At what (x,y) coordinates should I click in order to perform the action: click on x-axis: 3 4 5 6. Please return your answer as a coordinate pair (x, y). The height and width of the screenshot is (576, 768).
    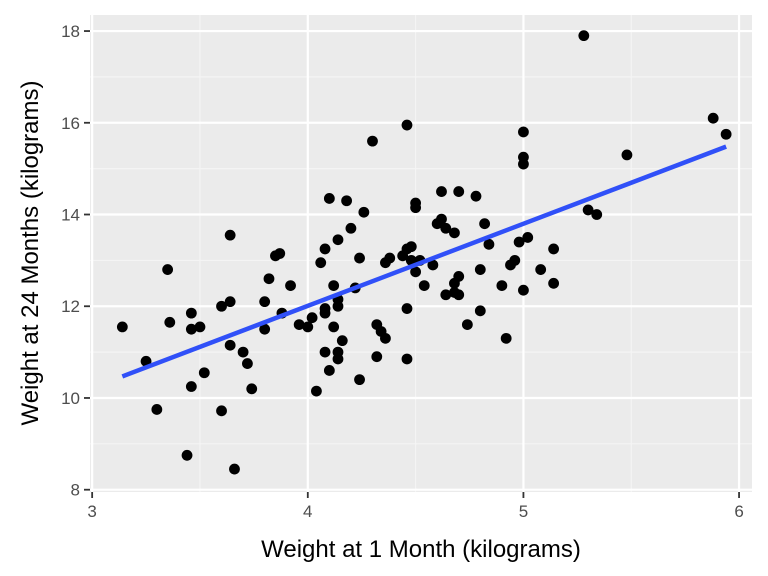
    Looking at the image, I should click on (415, 506).